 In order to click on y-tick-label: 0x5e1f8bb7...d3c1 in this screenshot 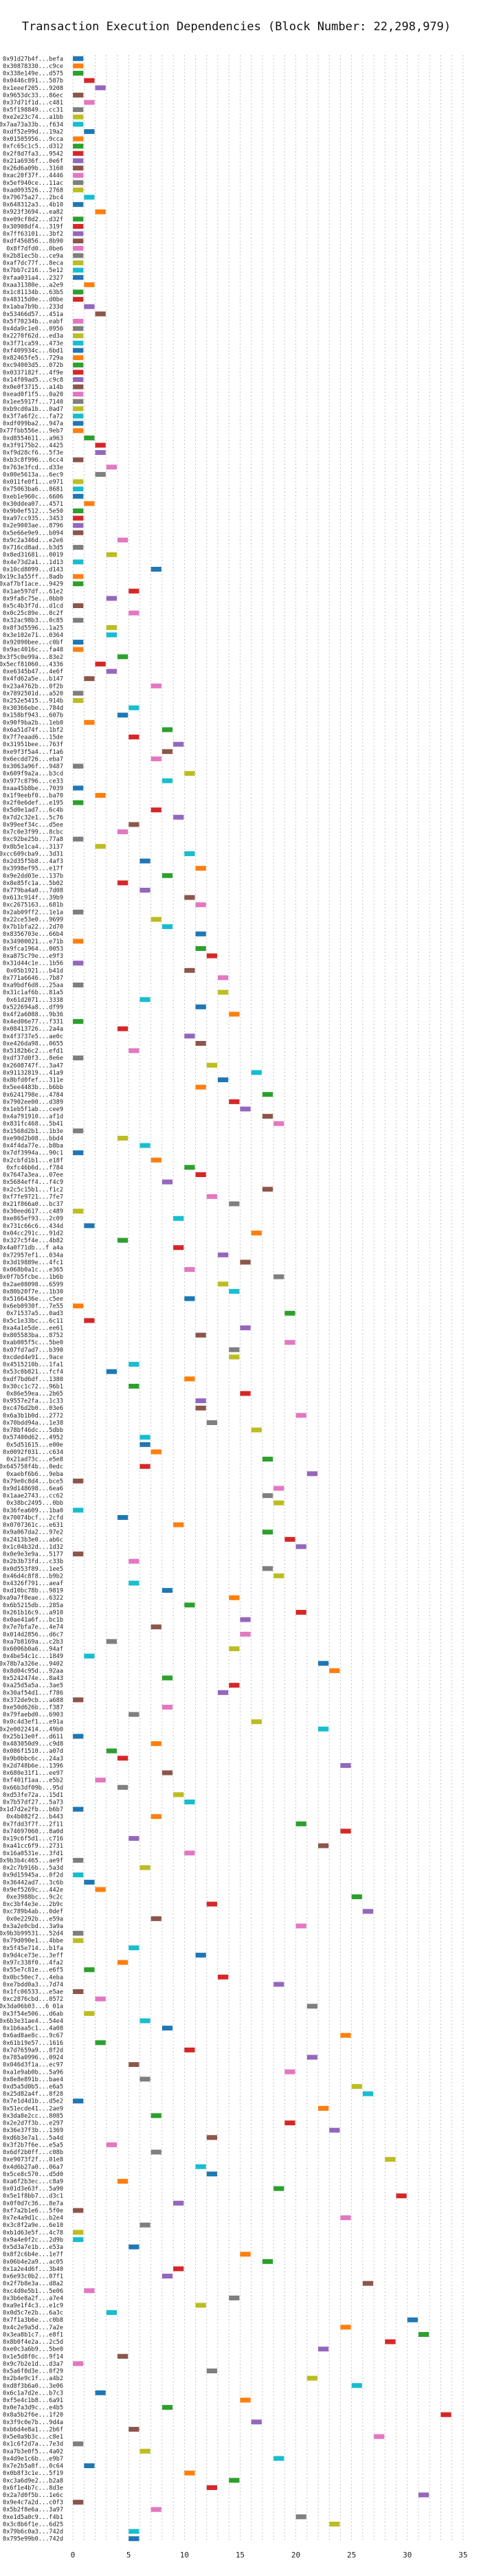, I will do `click(33, 2196)`.